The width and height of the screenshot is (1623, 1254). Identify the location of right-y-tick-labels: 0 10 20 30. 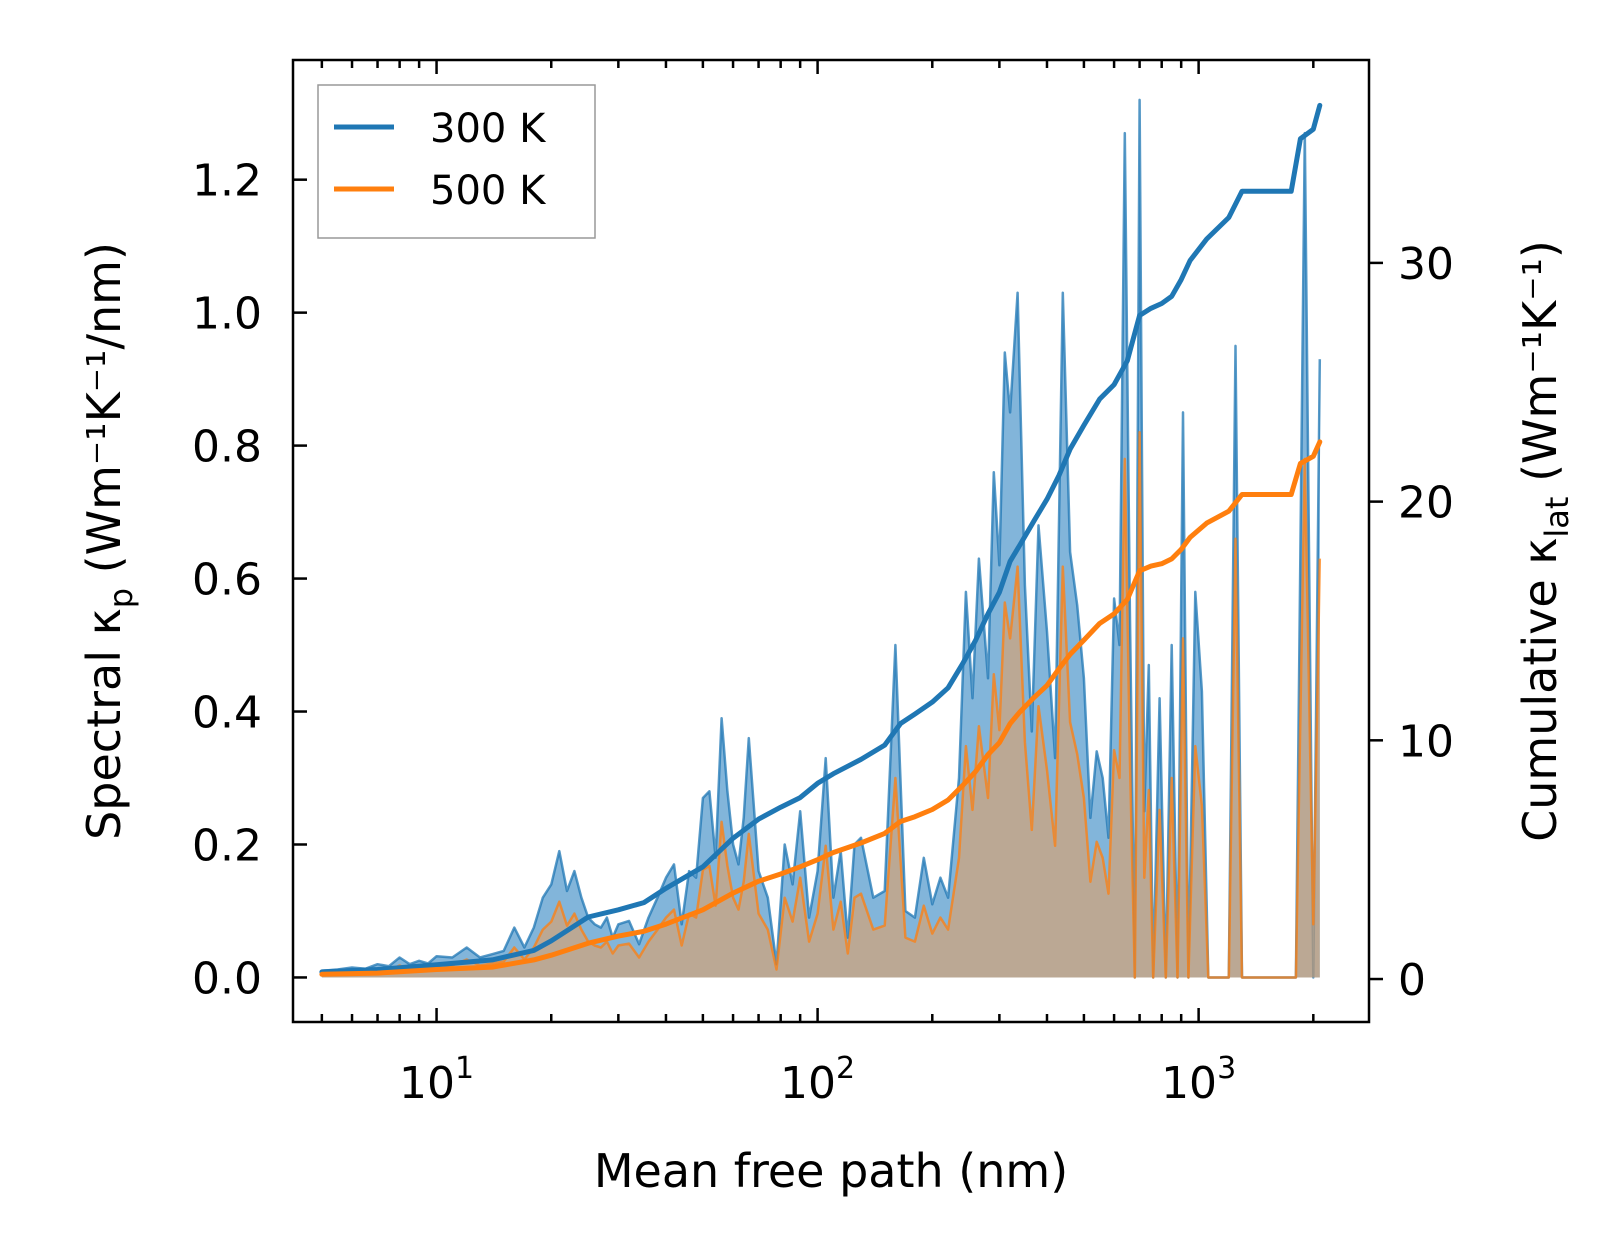
(1426, 622).